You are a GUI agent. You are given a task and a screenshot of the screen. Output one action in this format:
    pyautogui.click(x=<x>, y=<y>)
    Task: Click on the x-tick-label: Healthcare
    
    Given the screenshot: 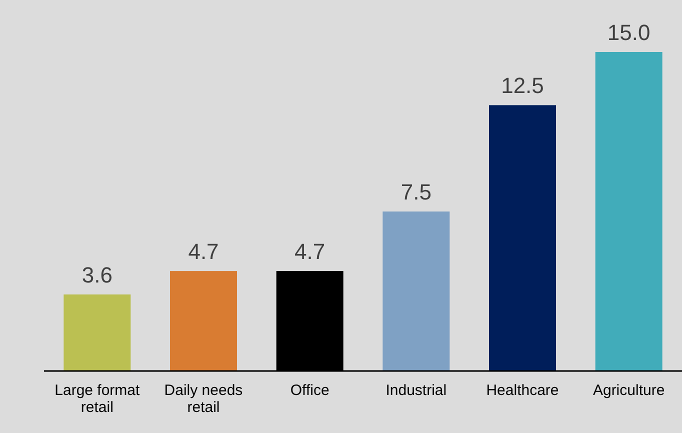 What is the action you would take?
    pyautogui.click(x=522, y=390)
    